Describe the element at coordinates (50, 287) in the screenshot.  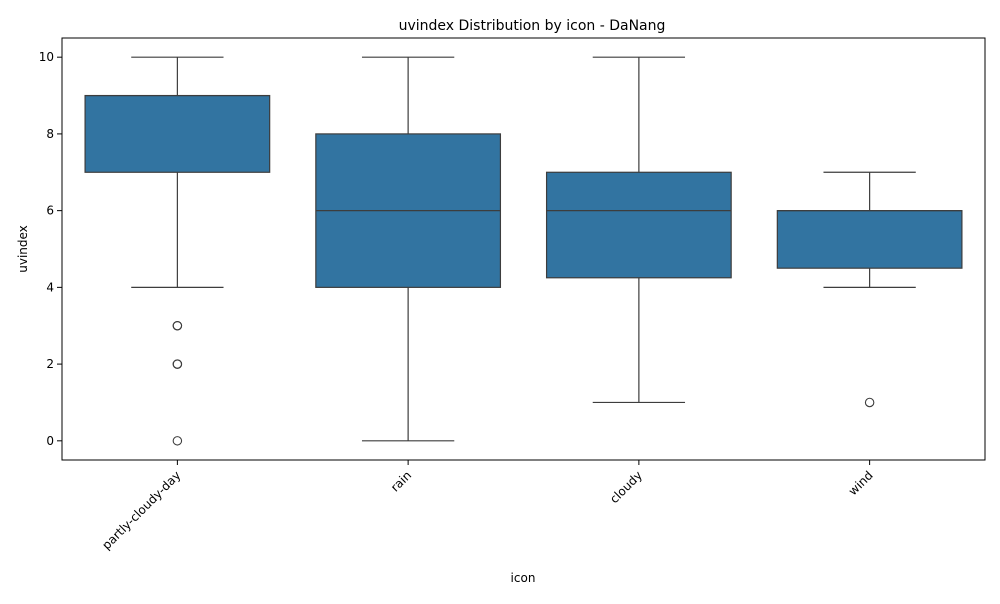
I see `y-tick-label-4: 4` at that location.